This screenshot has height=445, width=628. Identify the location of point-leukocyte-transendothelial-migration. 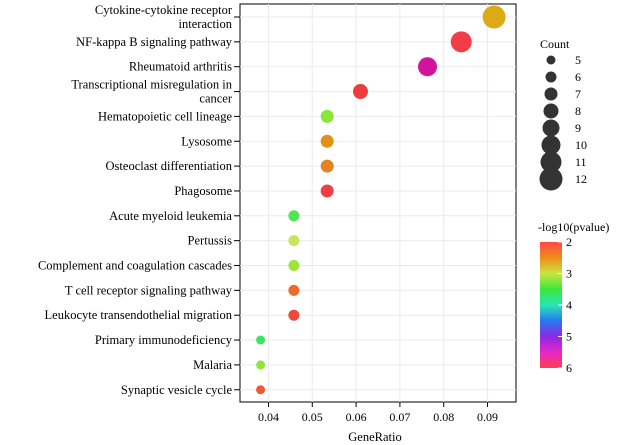
(294, 315).